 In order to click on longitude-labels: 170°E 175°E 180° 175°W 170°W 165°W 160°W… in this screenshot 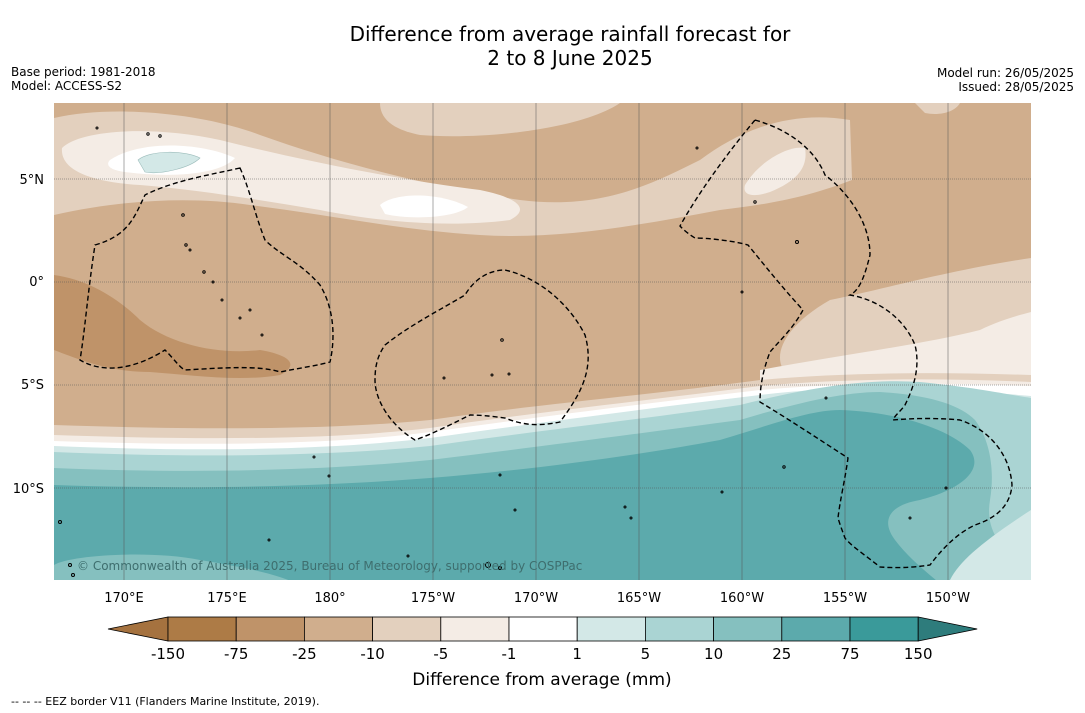, I will do `click(537, 598)`.